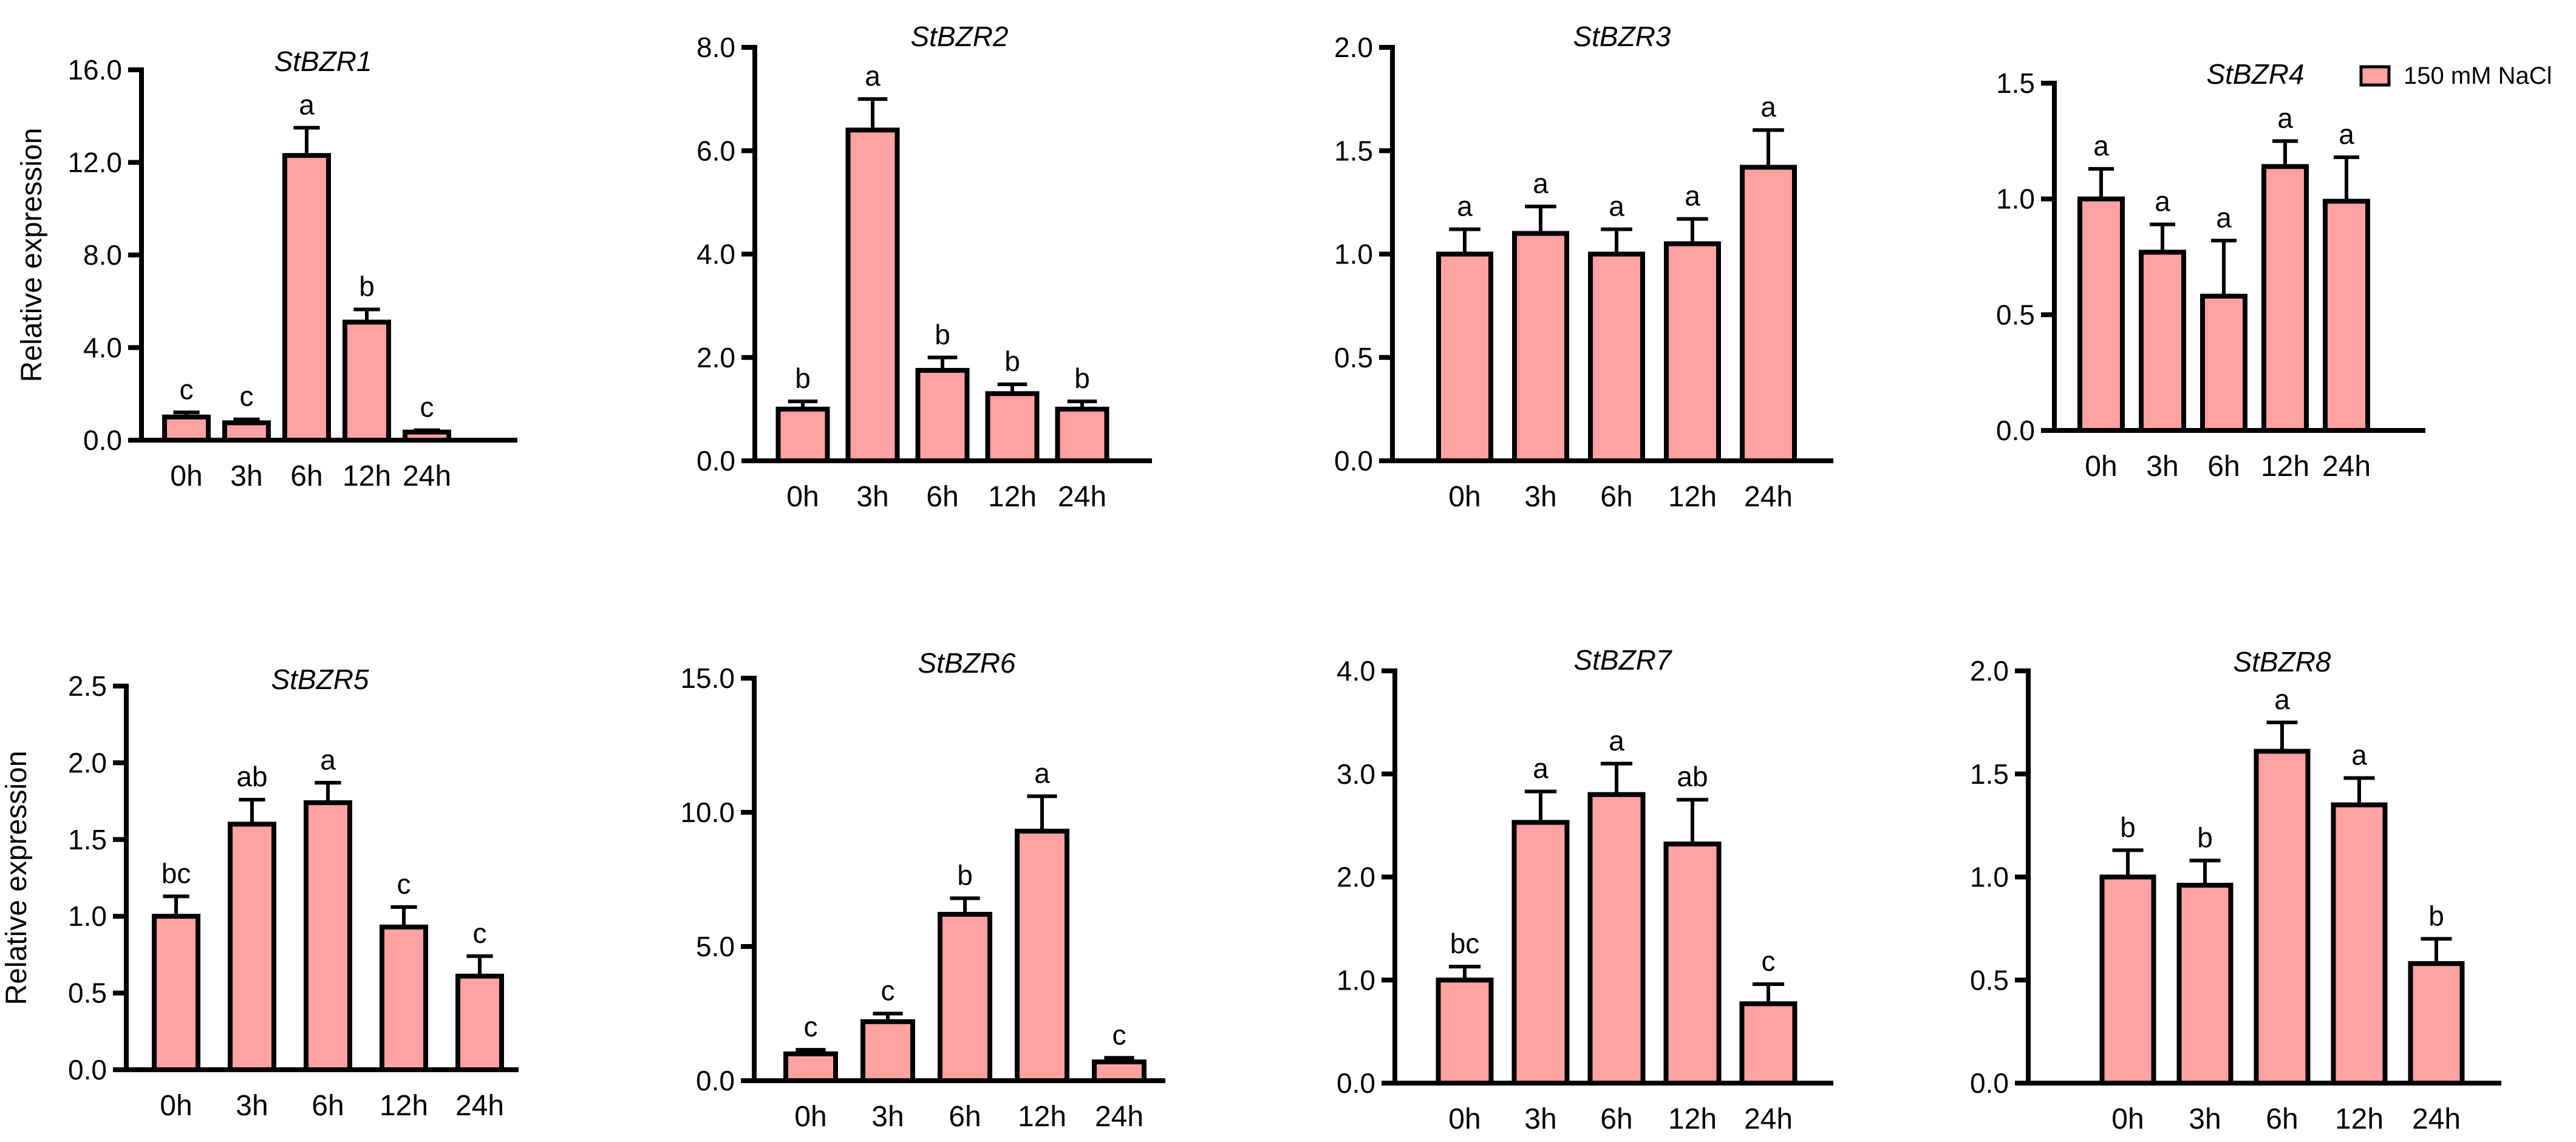 This screenshot has width=2576, height=1142. Describe the element at coordinates (102, 255) in the screenshot. I see `y-tick-label: 8.0` at that location.